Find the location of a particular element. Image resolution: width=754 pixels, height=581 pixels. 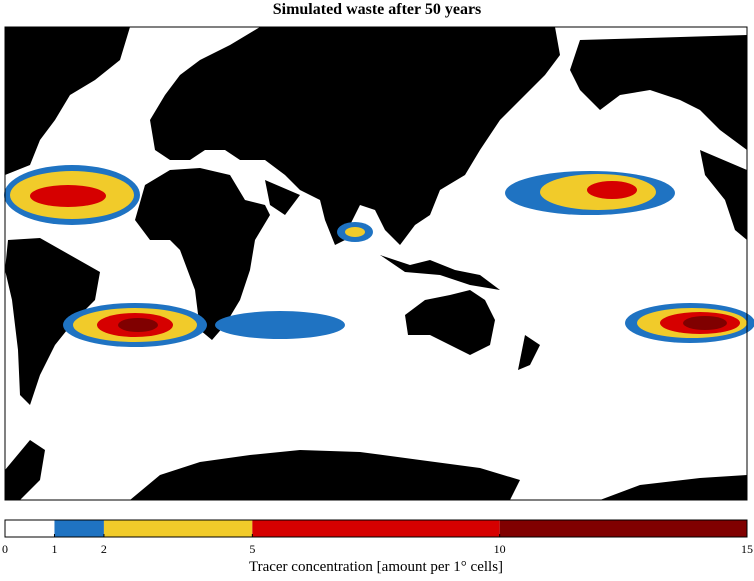

colorbar-tick-label: 1 is located at coordinates (54, 549).